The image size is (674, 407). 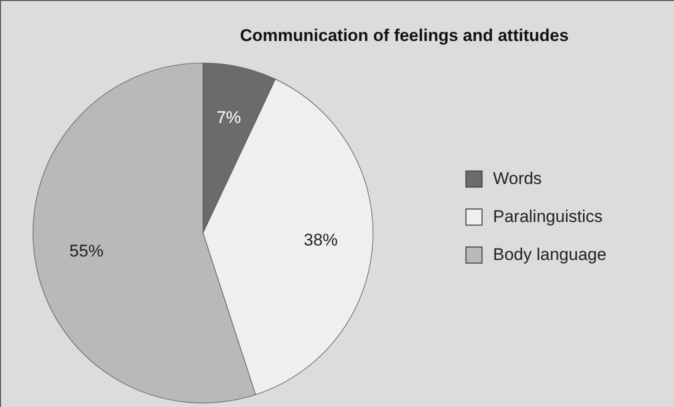 I want to click on data-label: 7%, so click(x=229, y=117).